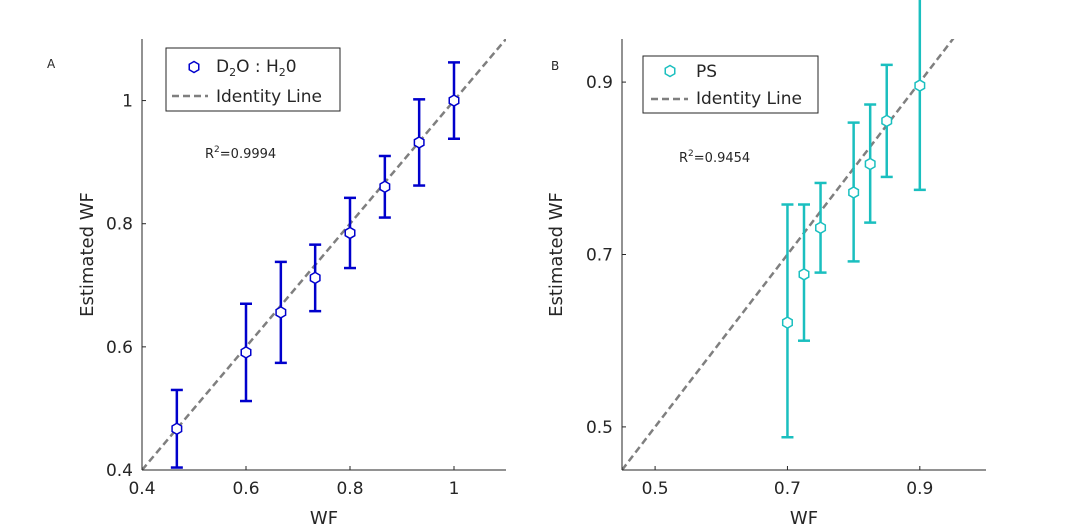 The image size is (1089, 532). Describe the element at coordinates (141, 489) in the screenshot. I see `panel-a-xtick-label-0: 0.4` at that location.